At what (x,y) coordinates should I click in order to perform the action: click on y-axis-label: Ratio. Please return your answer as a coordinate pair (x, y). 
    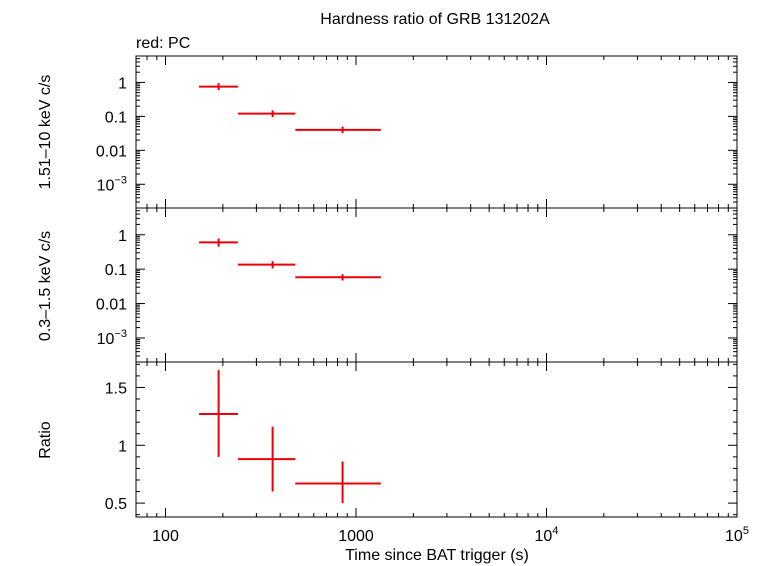
    Looking at the image, I should click on (45, 439).